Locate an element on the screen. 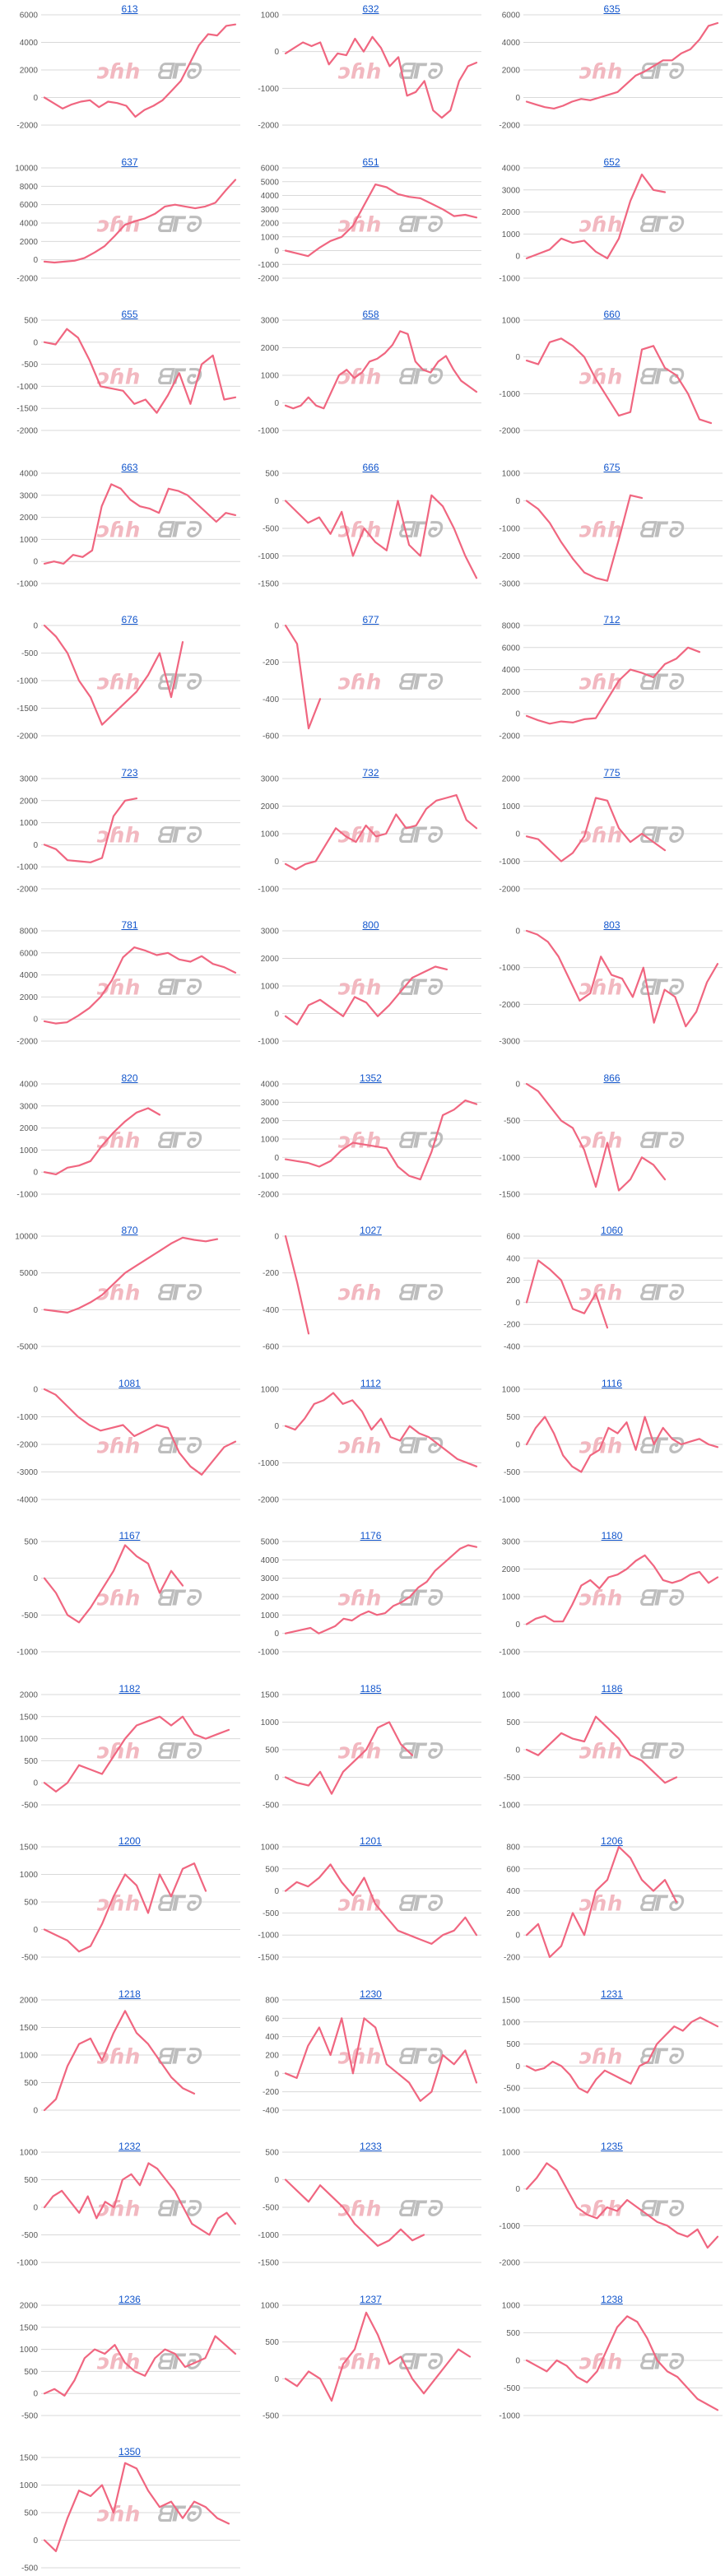  chart-panel-1350: 1350 -500 0 500 1000 1500 ↄɦh ᗺᒥᘒ is located at coordinates (130, 2510).